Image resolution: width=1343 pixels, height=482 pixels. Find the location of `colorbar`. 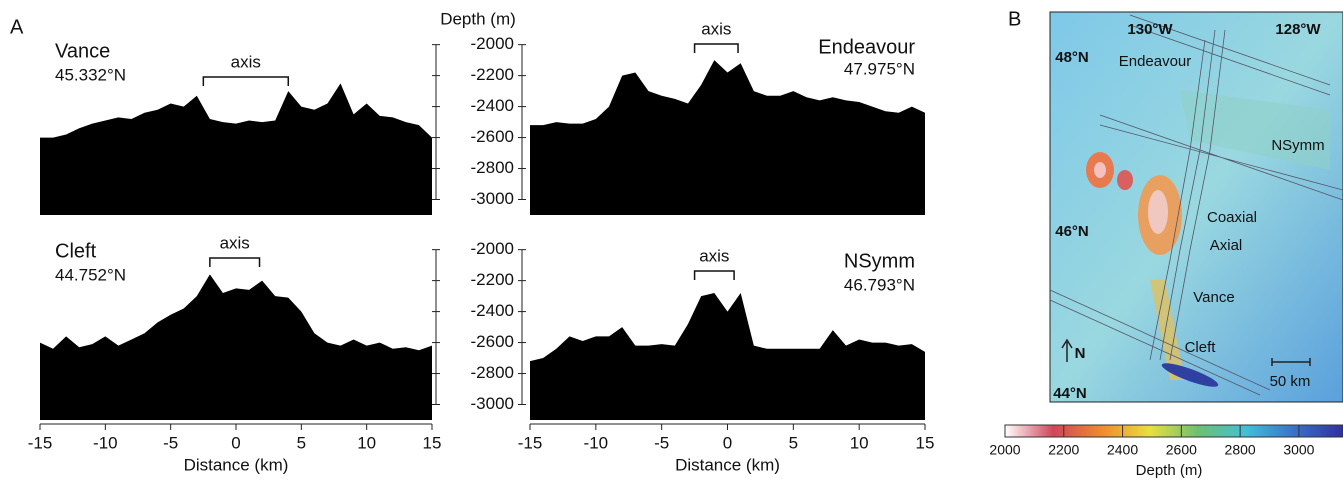

colorbar is located at coordinates (1173, 431).